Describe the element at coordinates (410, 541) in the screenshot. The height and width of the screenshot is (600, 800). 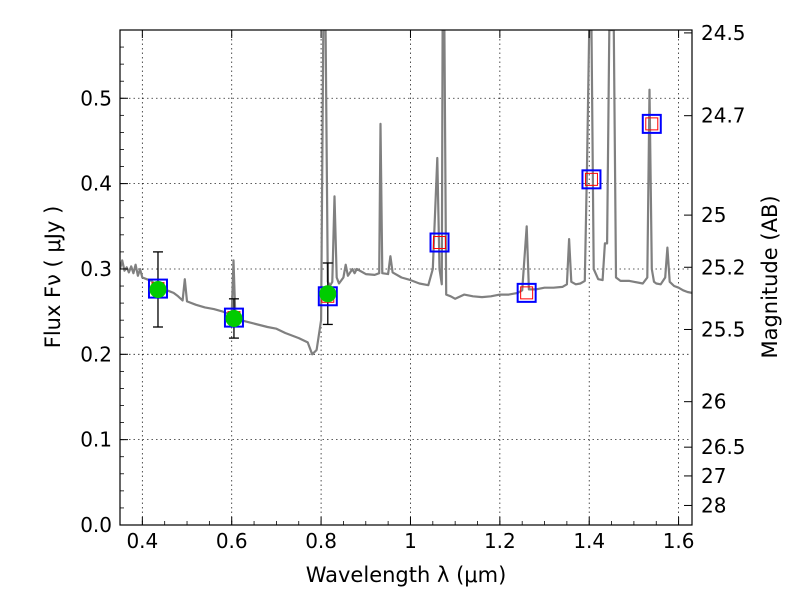
I see `x-tick-label-3: 1` at that location.